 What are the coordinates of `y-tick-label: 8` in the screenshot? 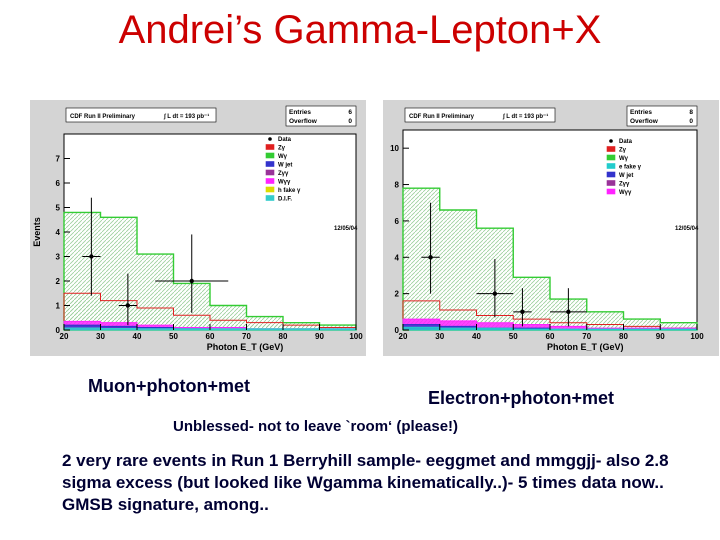 It's located at (397, 185).